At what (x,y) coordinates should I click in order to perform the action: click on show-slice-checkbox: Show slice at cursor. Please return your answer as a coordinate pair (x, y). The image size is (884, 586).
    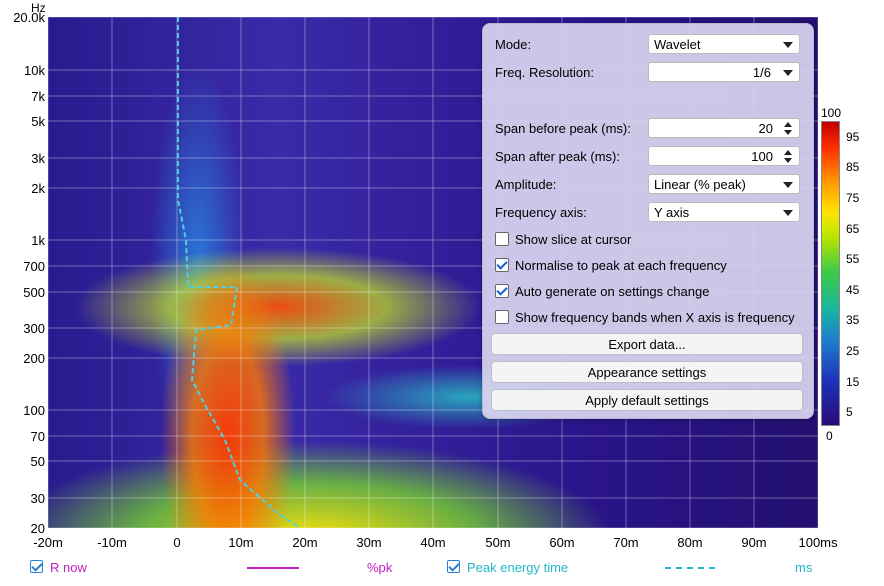
    Looking at the image, I should click on (563, 239).